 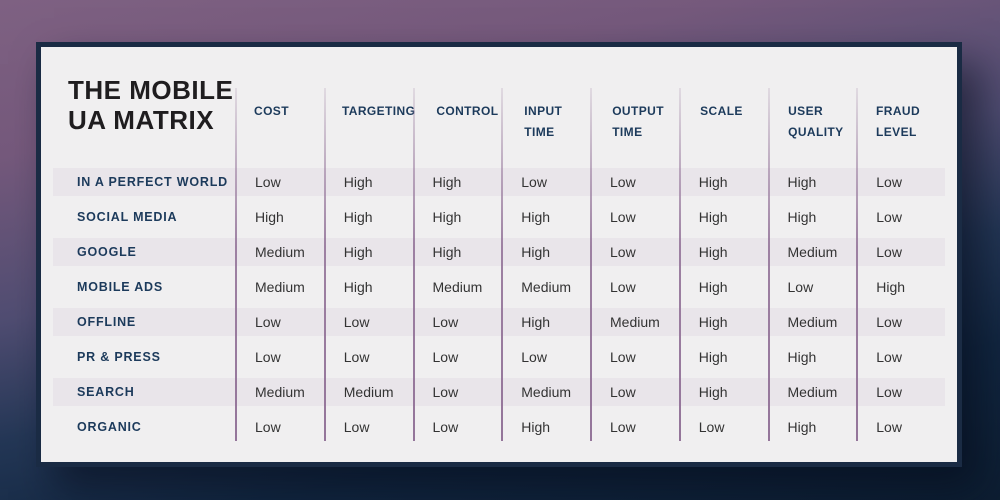 What do you see at coordinates (152, 182) in the screenshot?
I see `row-label: IN A PERFECT WORLD` at bounding box center [152, 182].